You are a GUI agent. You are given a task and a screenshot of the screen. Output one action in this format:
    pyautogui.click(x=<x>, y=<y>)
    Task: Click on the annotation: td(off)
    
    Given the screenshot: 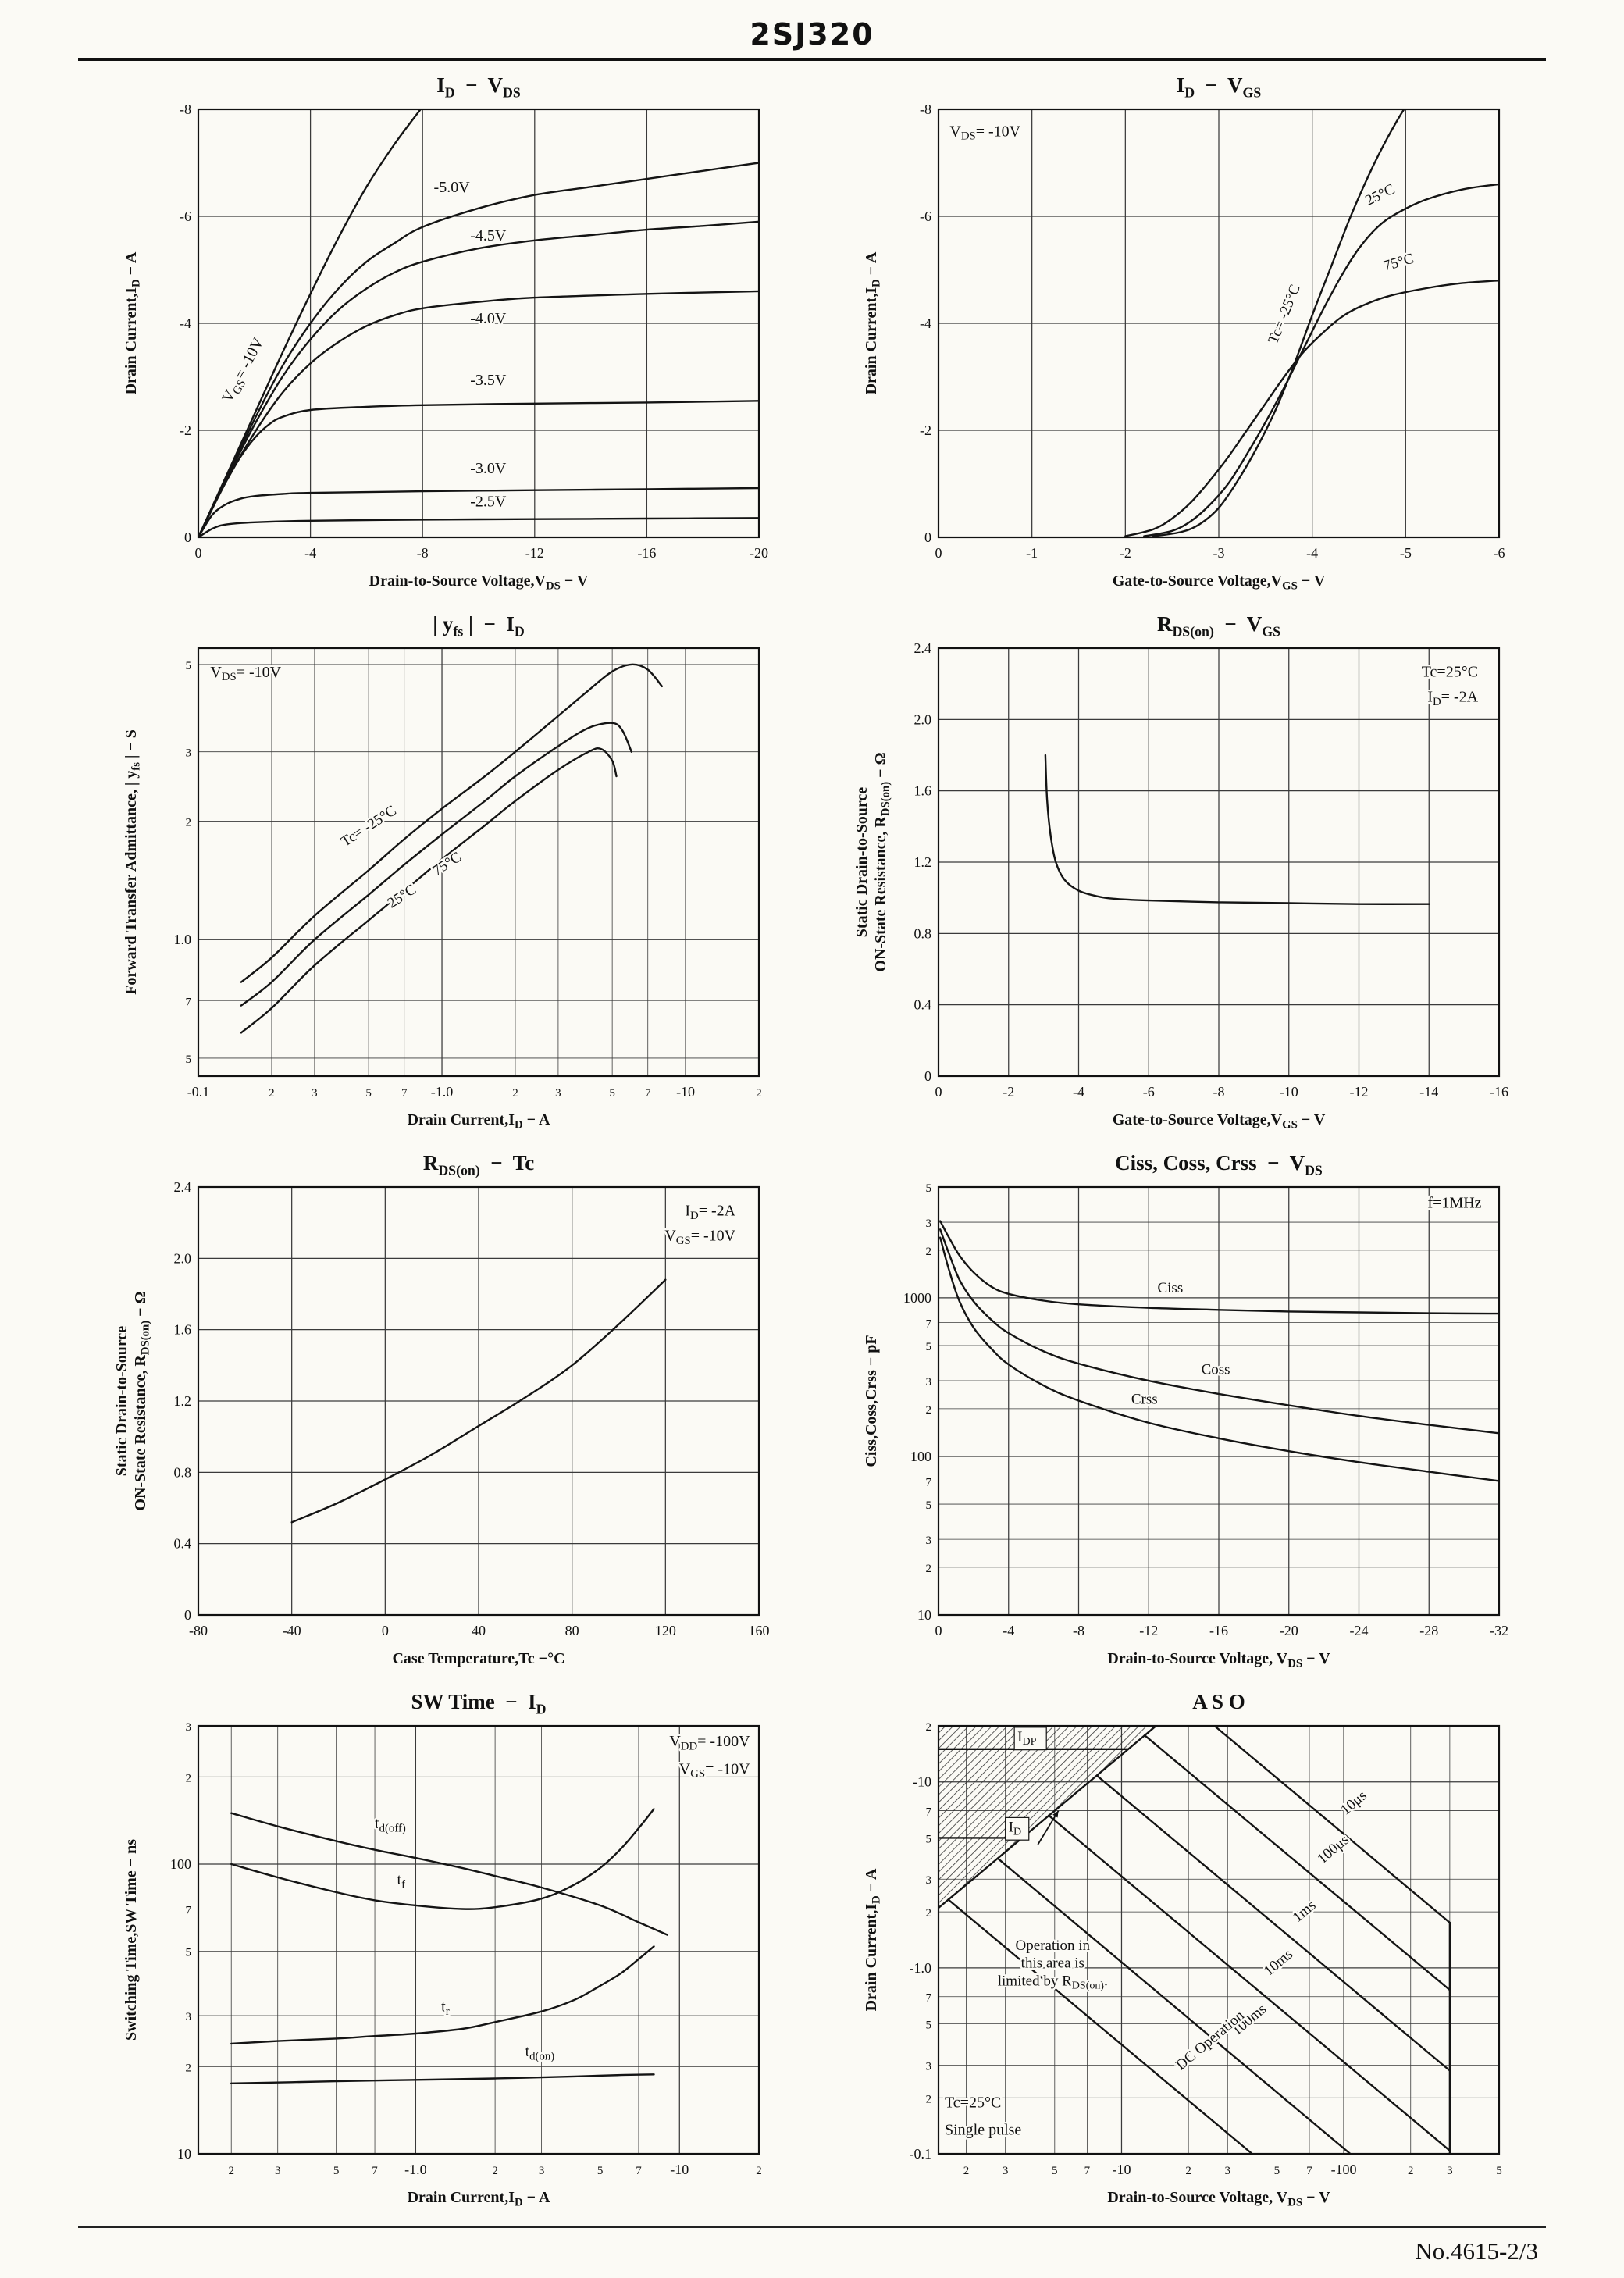 What is the action you would take?
    pyautogui.click(x=390, y=1824)
    